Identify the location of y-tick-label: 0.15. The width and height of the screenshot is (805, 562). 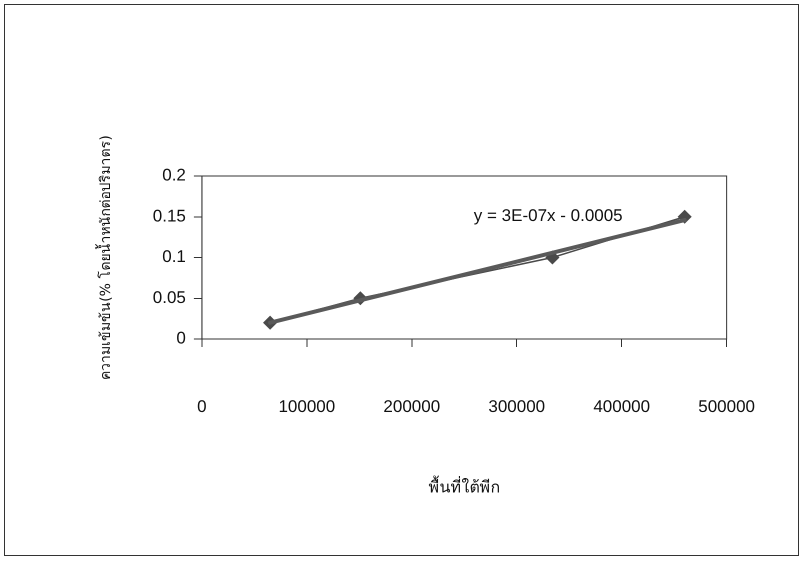
(169, 216).